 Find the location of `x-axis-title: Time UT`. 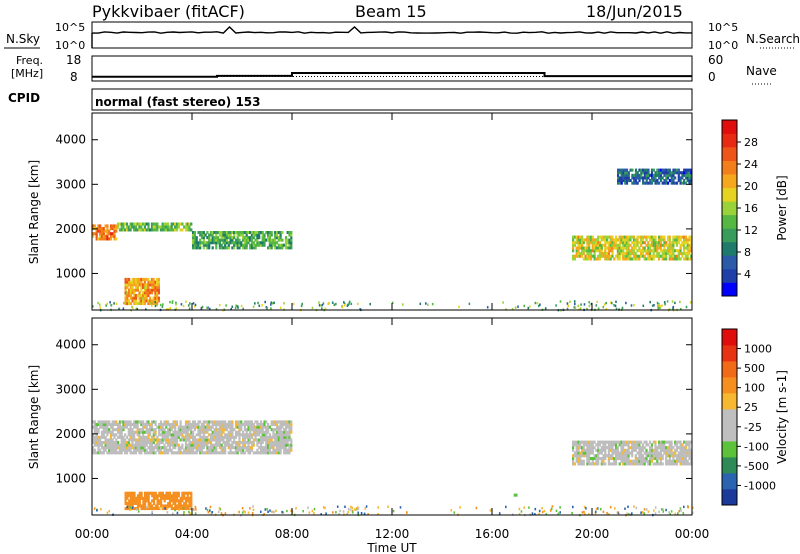

x-axis-title: Time UT is located at coordinates (391, 547).